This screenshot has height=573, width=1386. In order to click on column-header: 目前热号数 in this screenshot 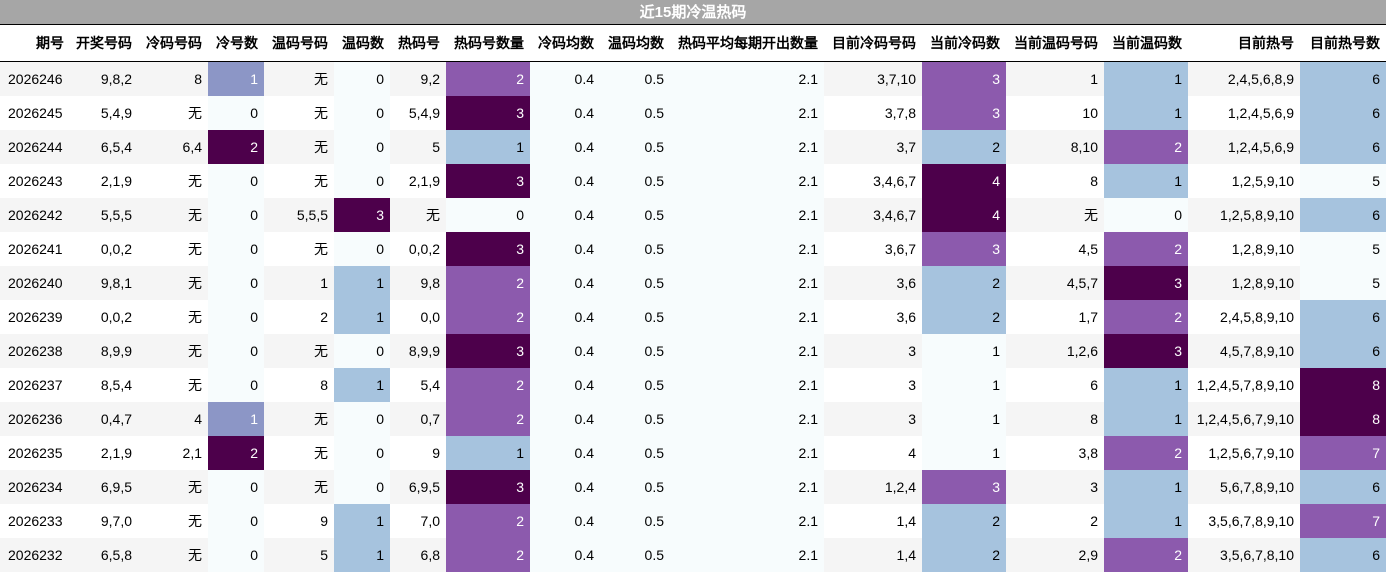, I will do `click(1343, 43)`.